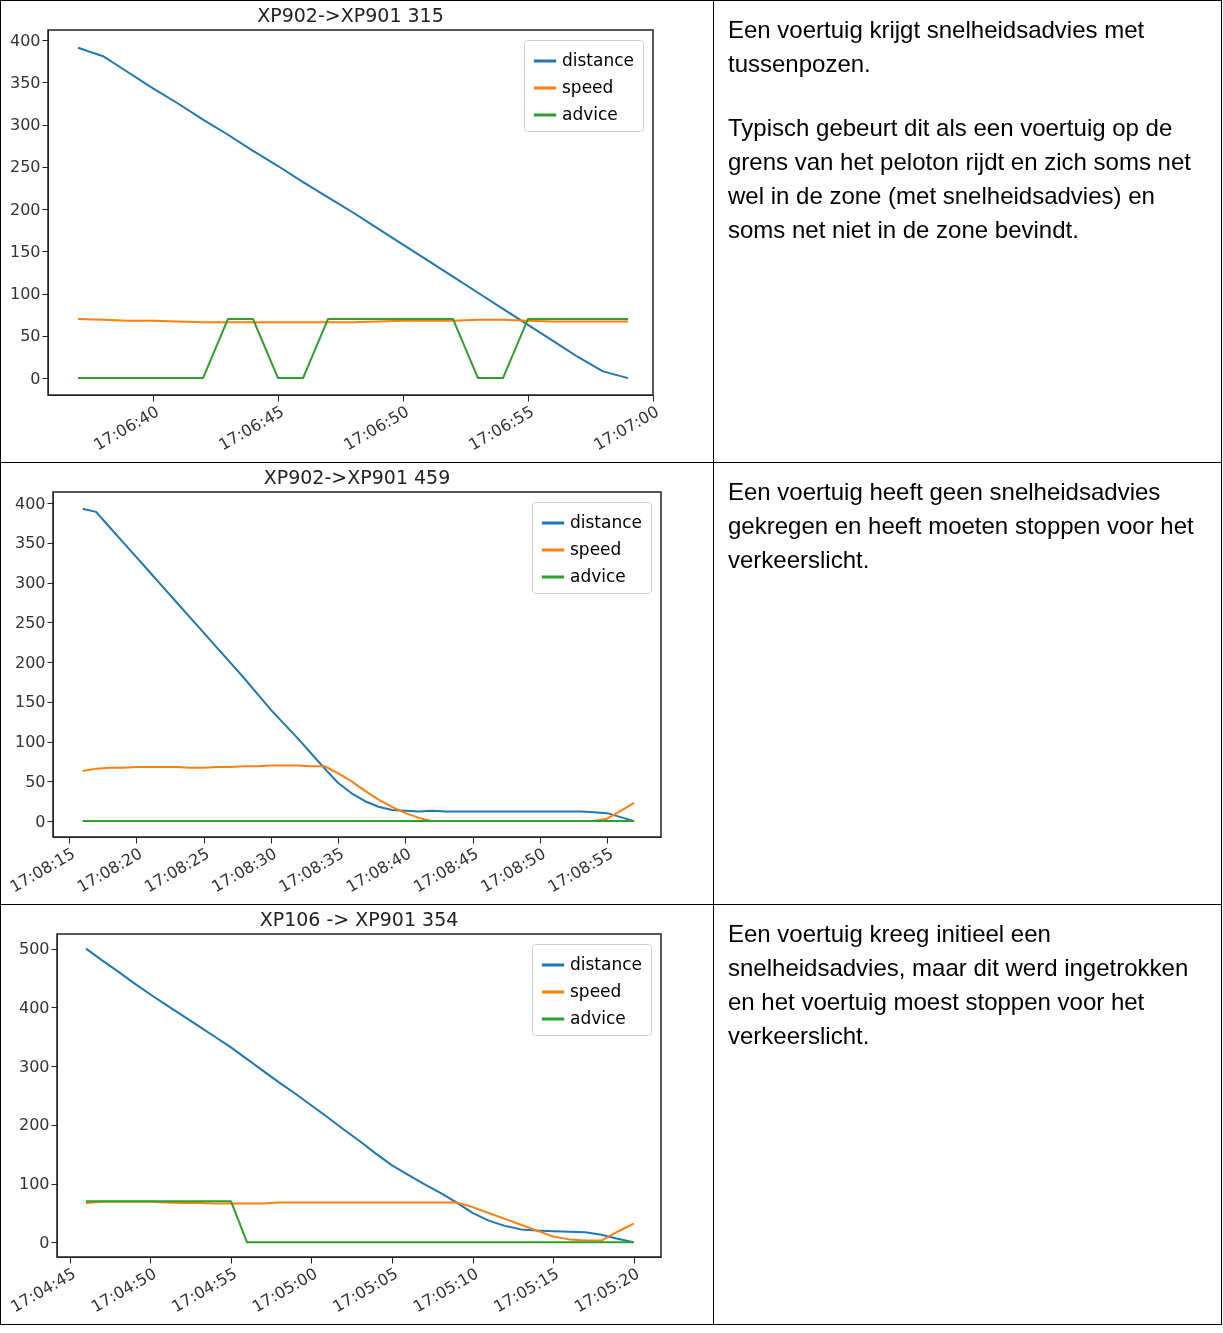 The height and width of the screenshot is (1333, 1223). What do you see at coordinates (357, 477) in the screenshot?
I see `chart-title: XP902->XP901 459` at bounding box center [357, 477].